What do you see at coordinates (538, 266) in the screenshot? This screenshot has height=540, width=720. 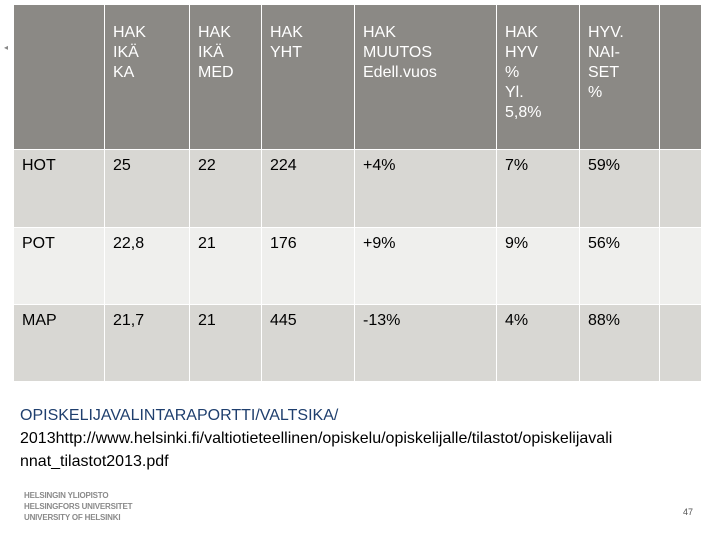 I see `table-cell: 9%` at bounding box center [538, 266].